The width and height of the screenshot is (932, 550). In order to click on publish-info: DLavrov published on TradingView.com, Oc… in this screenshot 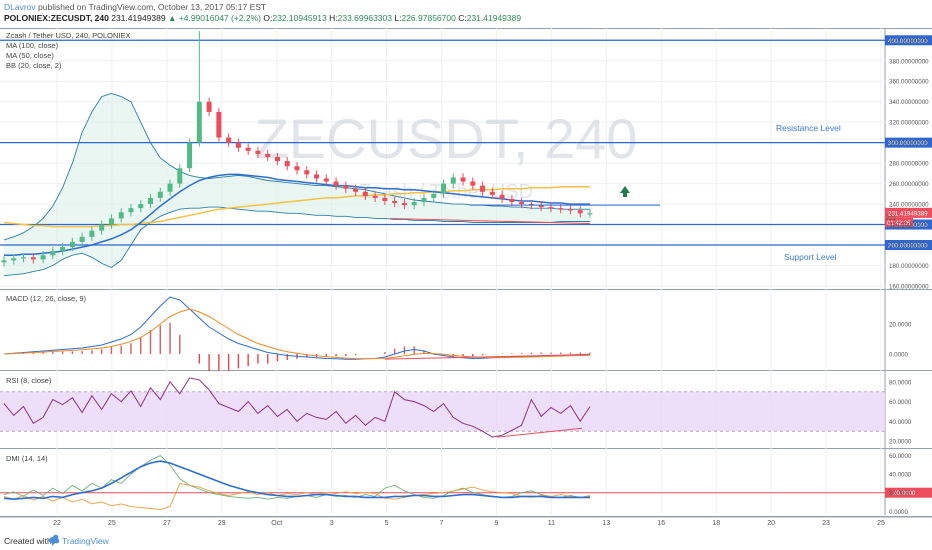, I will do `click(135, 7)`.